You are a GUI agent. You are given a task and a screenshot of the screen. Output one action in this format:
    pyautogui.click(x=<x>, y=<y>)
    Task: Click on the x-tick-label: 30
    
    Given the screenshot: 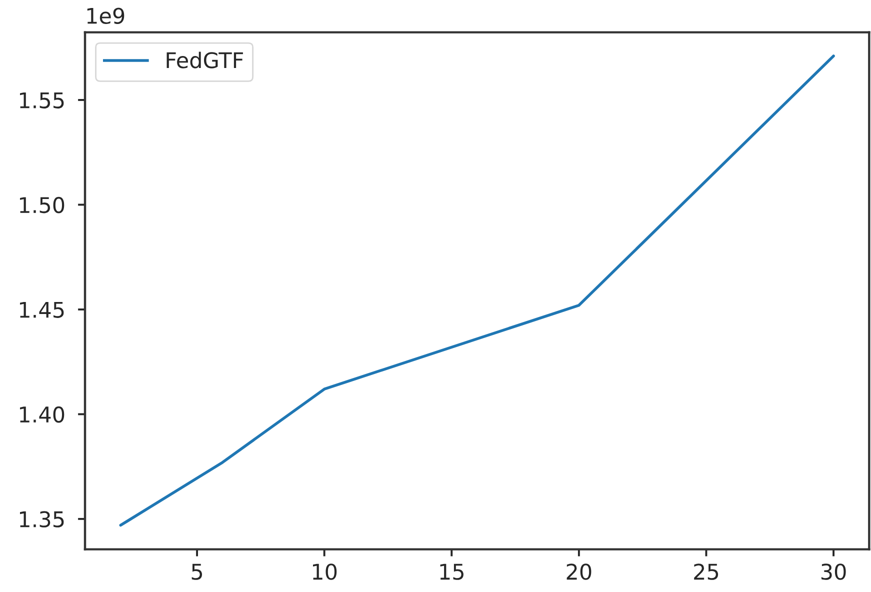 What is the action you would take?
    pyautogui.click(x=833, y=572)
    